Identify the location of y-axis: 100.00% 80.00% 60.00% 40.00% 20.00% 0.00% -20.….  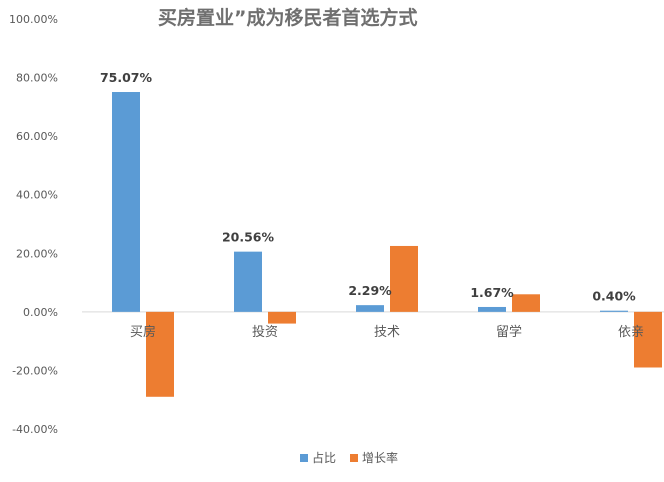
(33, 224).